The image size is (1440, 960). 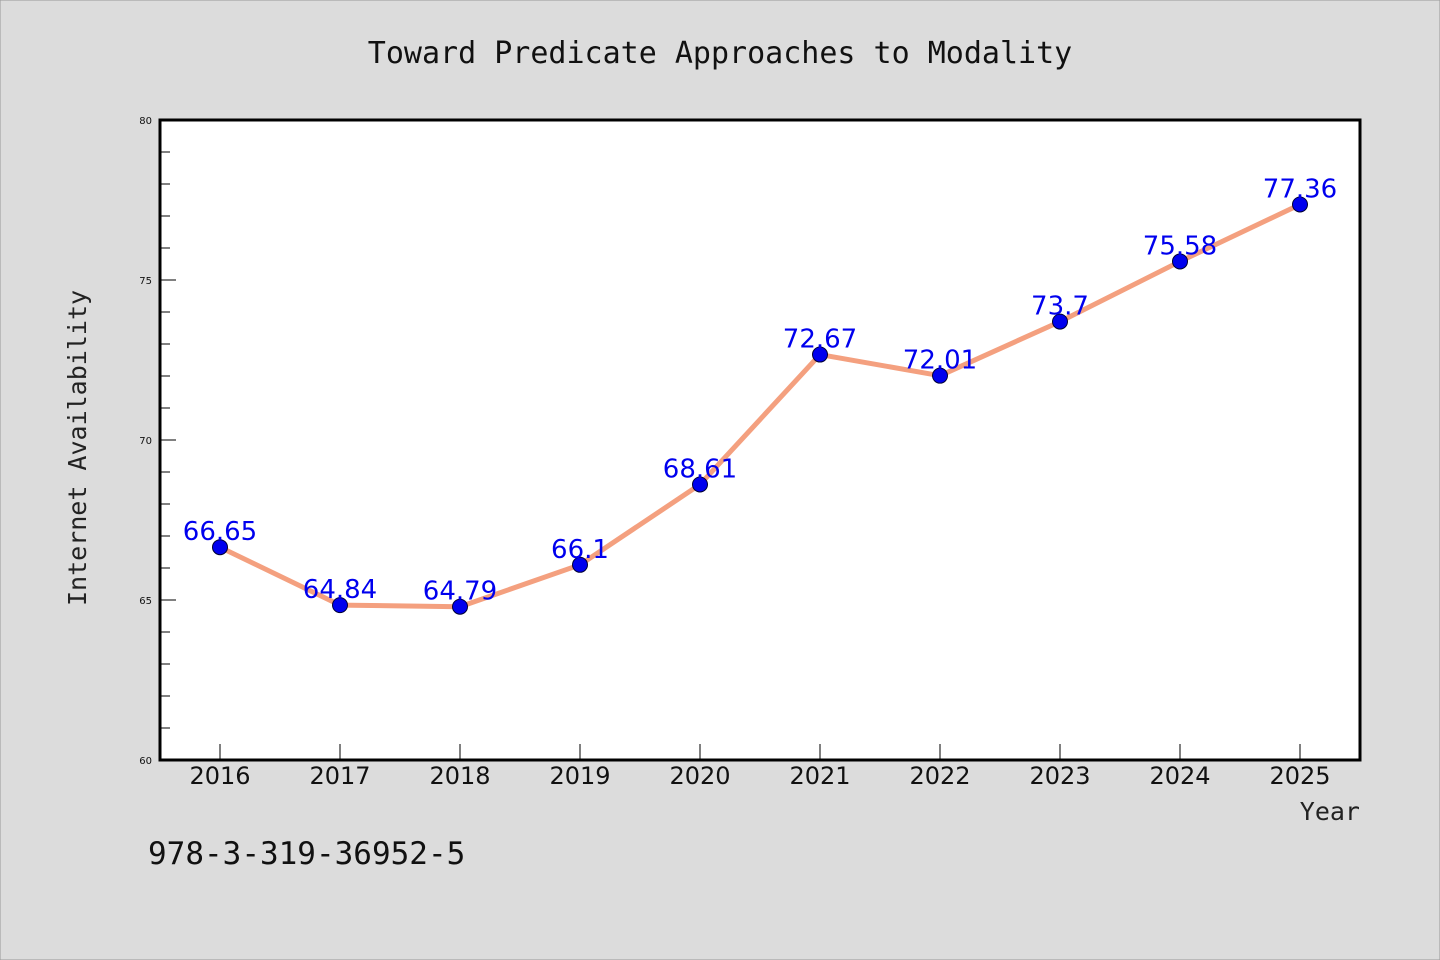 What do you see at coordinates (699, 776) in the screenshot?
I see `x-tick-label: 2020` at bounding box center [699, 776].